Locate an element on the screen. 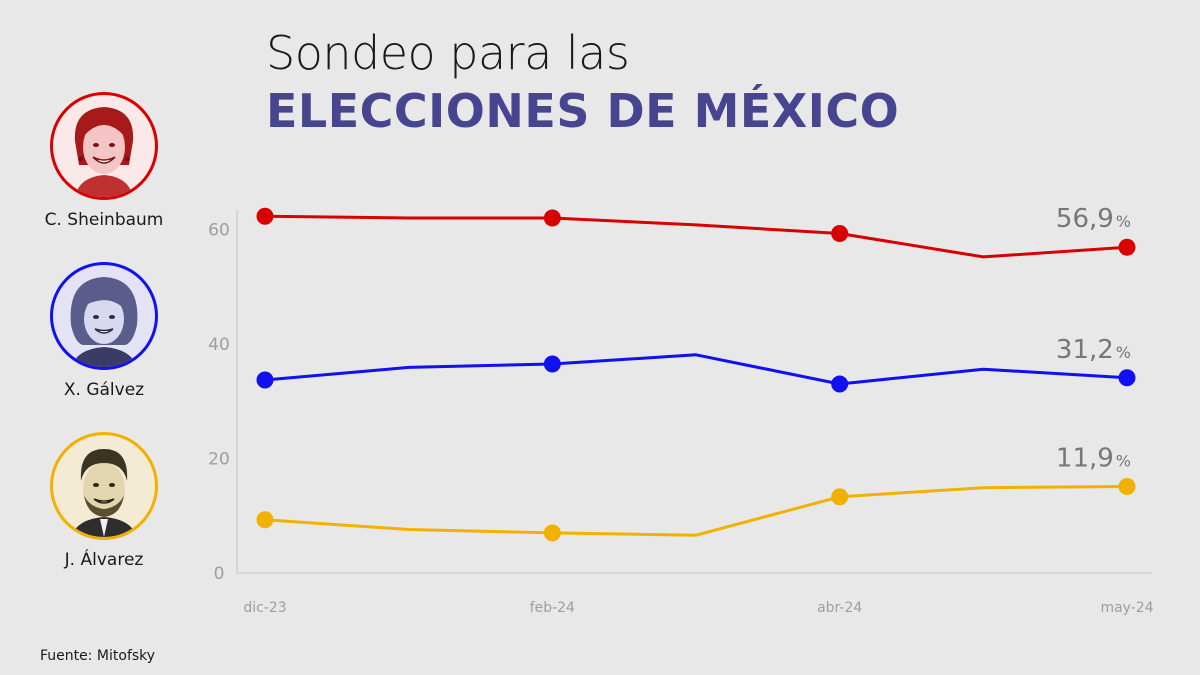  end-value-labels: 56,9 % 31,2 % 11,9% is located at coordinates (1093, 338).